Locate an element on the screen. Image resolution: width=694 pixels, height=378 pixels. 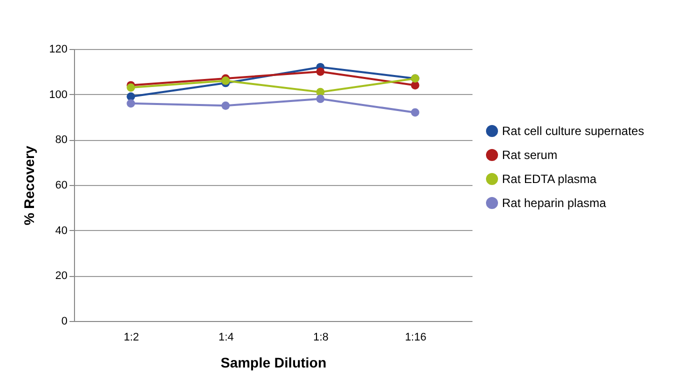
y-tick-label: 120 is located at coordinates (58, 50).